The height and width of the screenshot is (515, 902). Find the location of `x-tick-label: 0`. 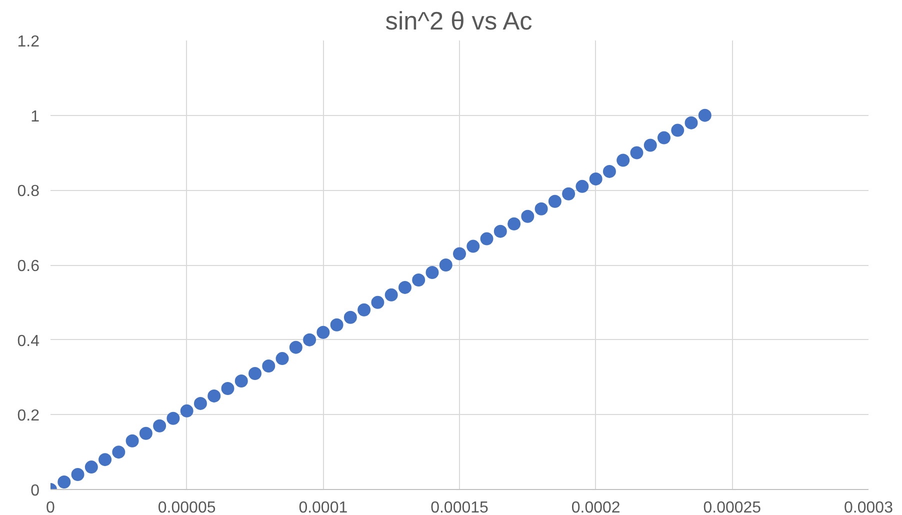

x-tick-label: 0 is located at coordinates (51, 507).